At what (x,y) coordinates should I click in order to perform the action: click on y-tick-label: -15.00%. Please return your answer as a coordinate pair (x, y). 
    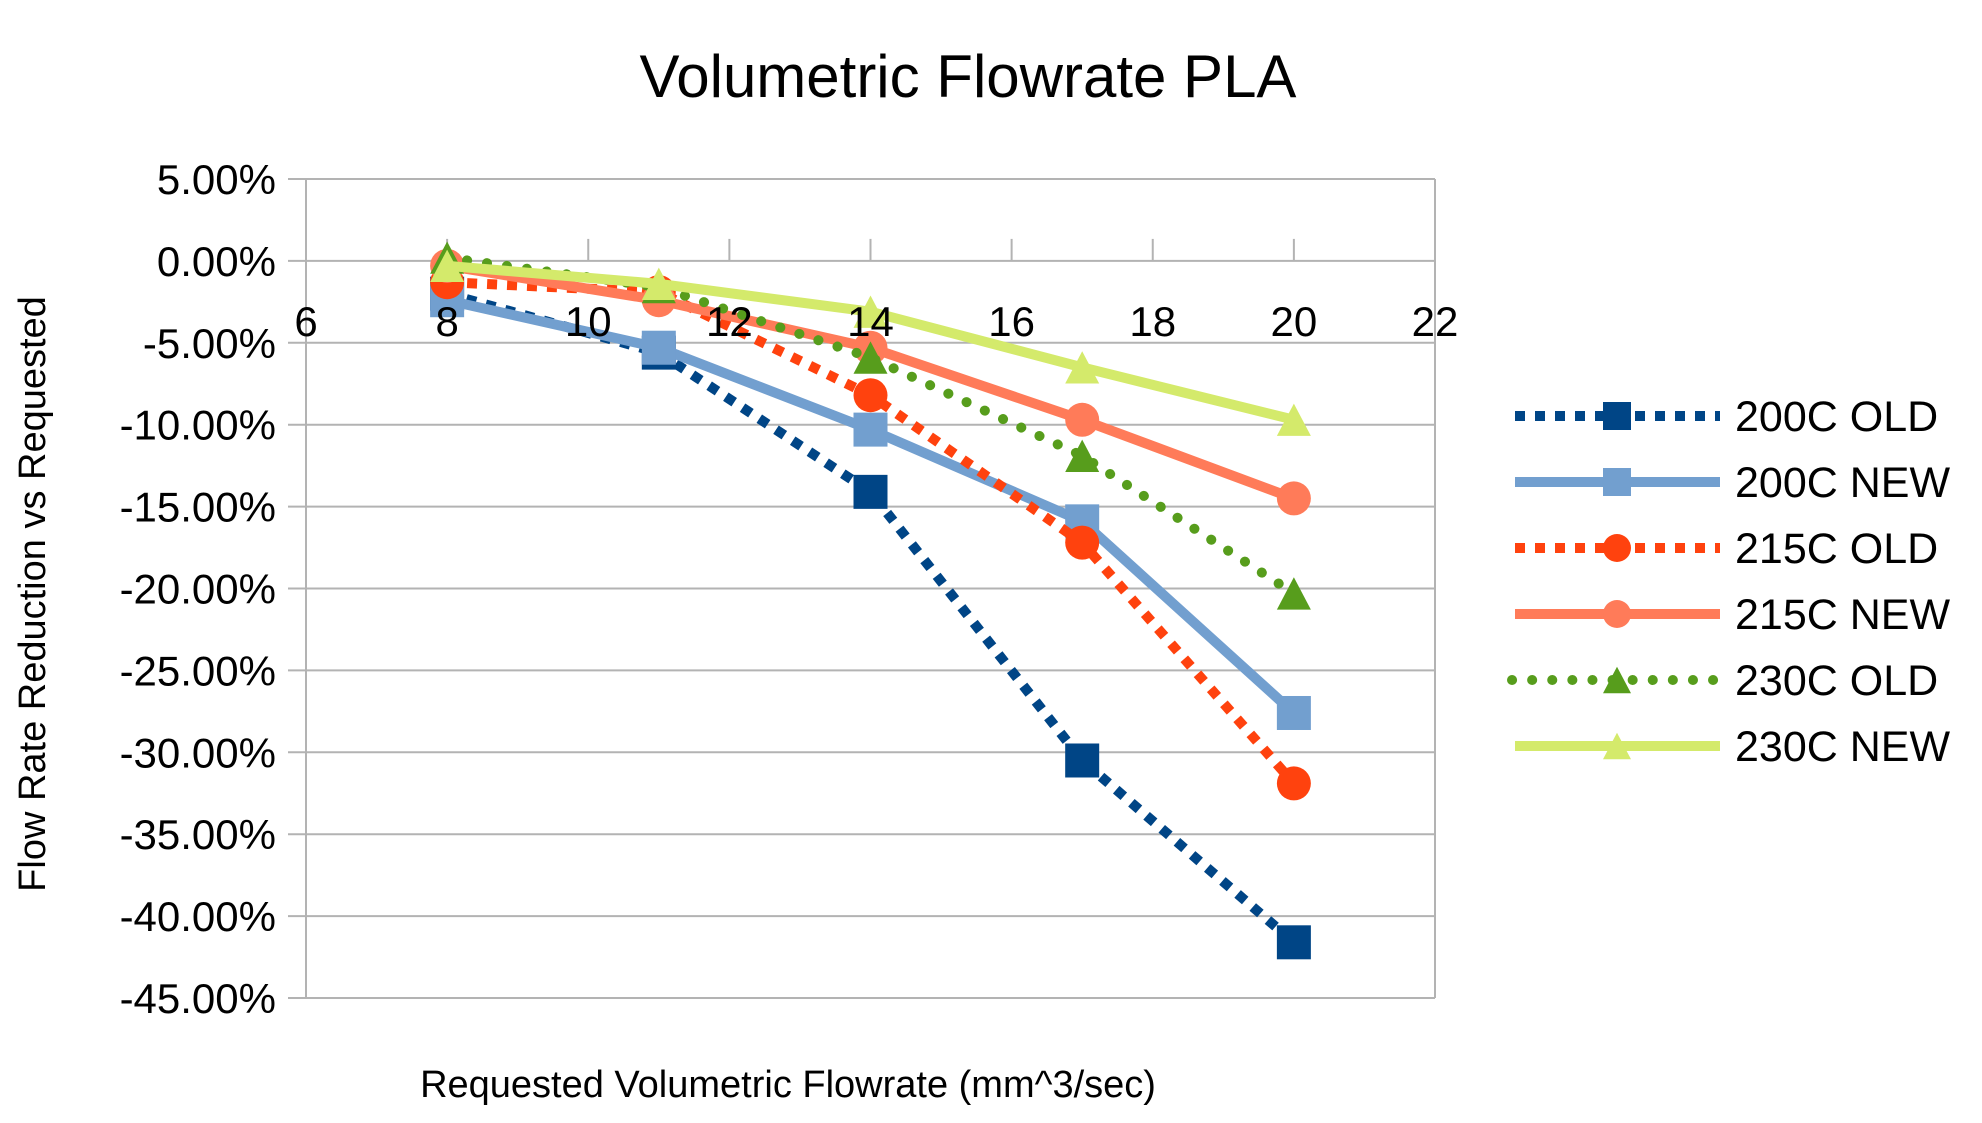
    Looking at the image, I should click on (198, 507).